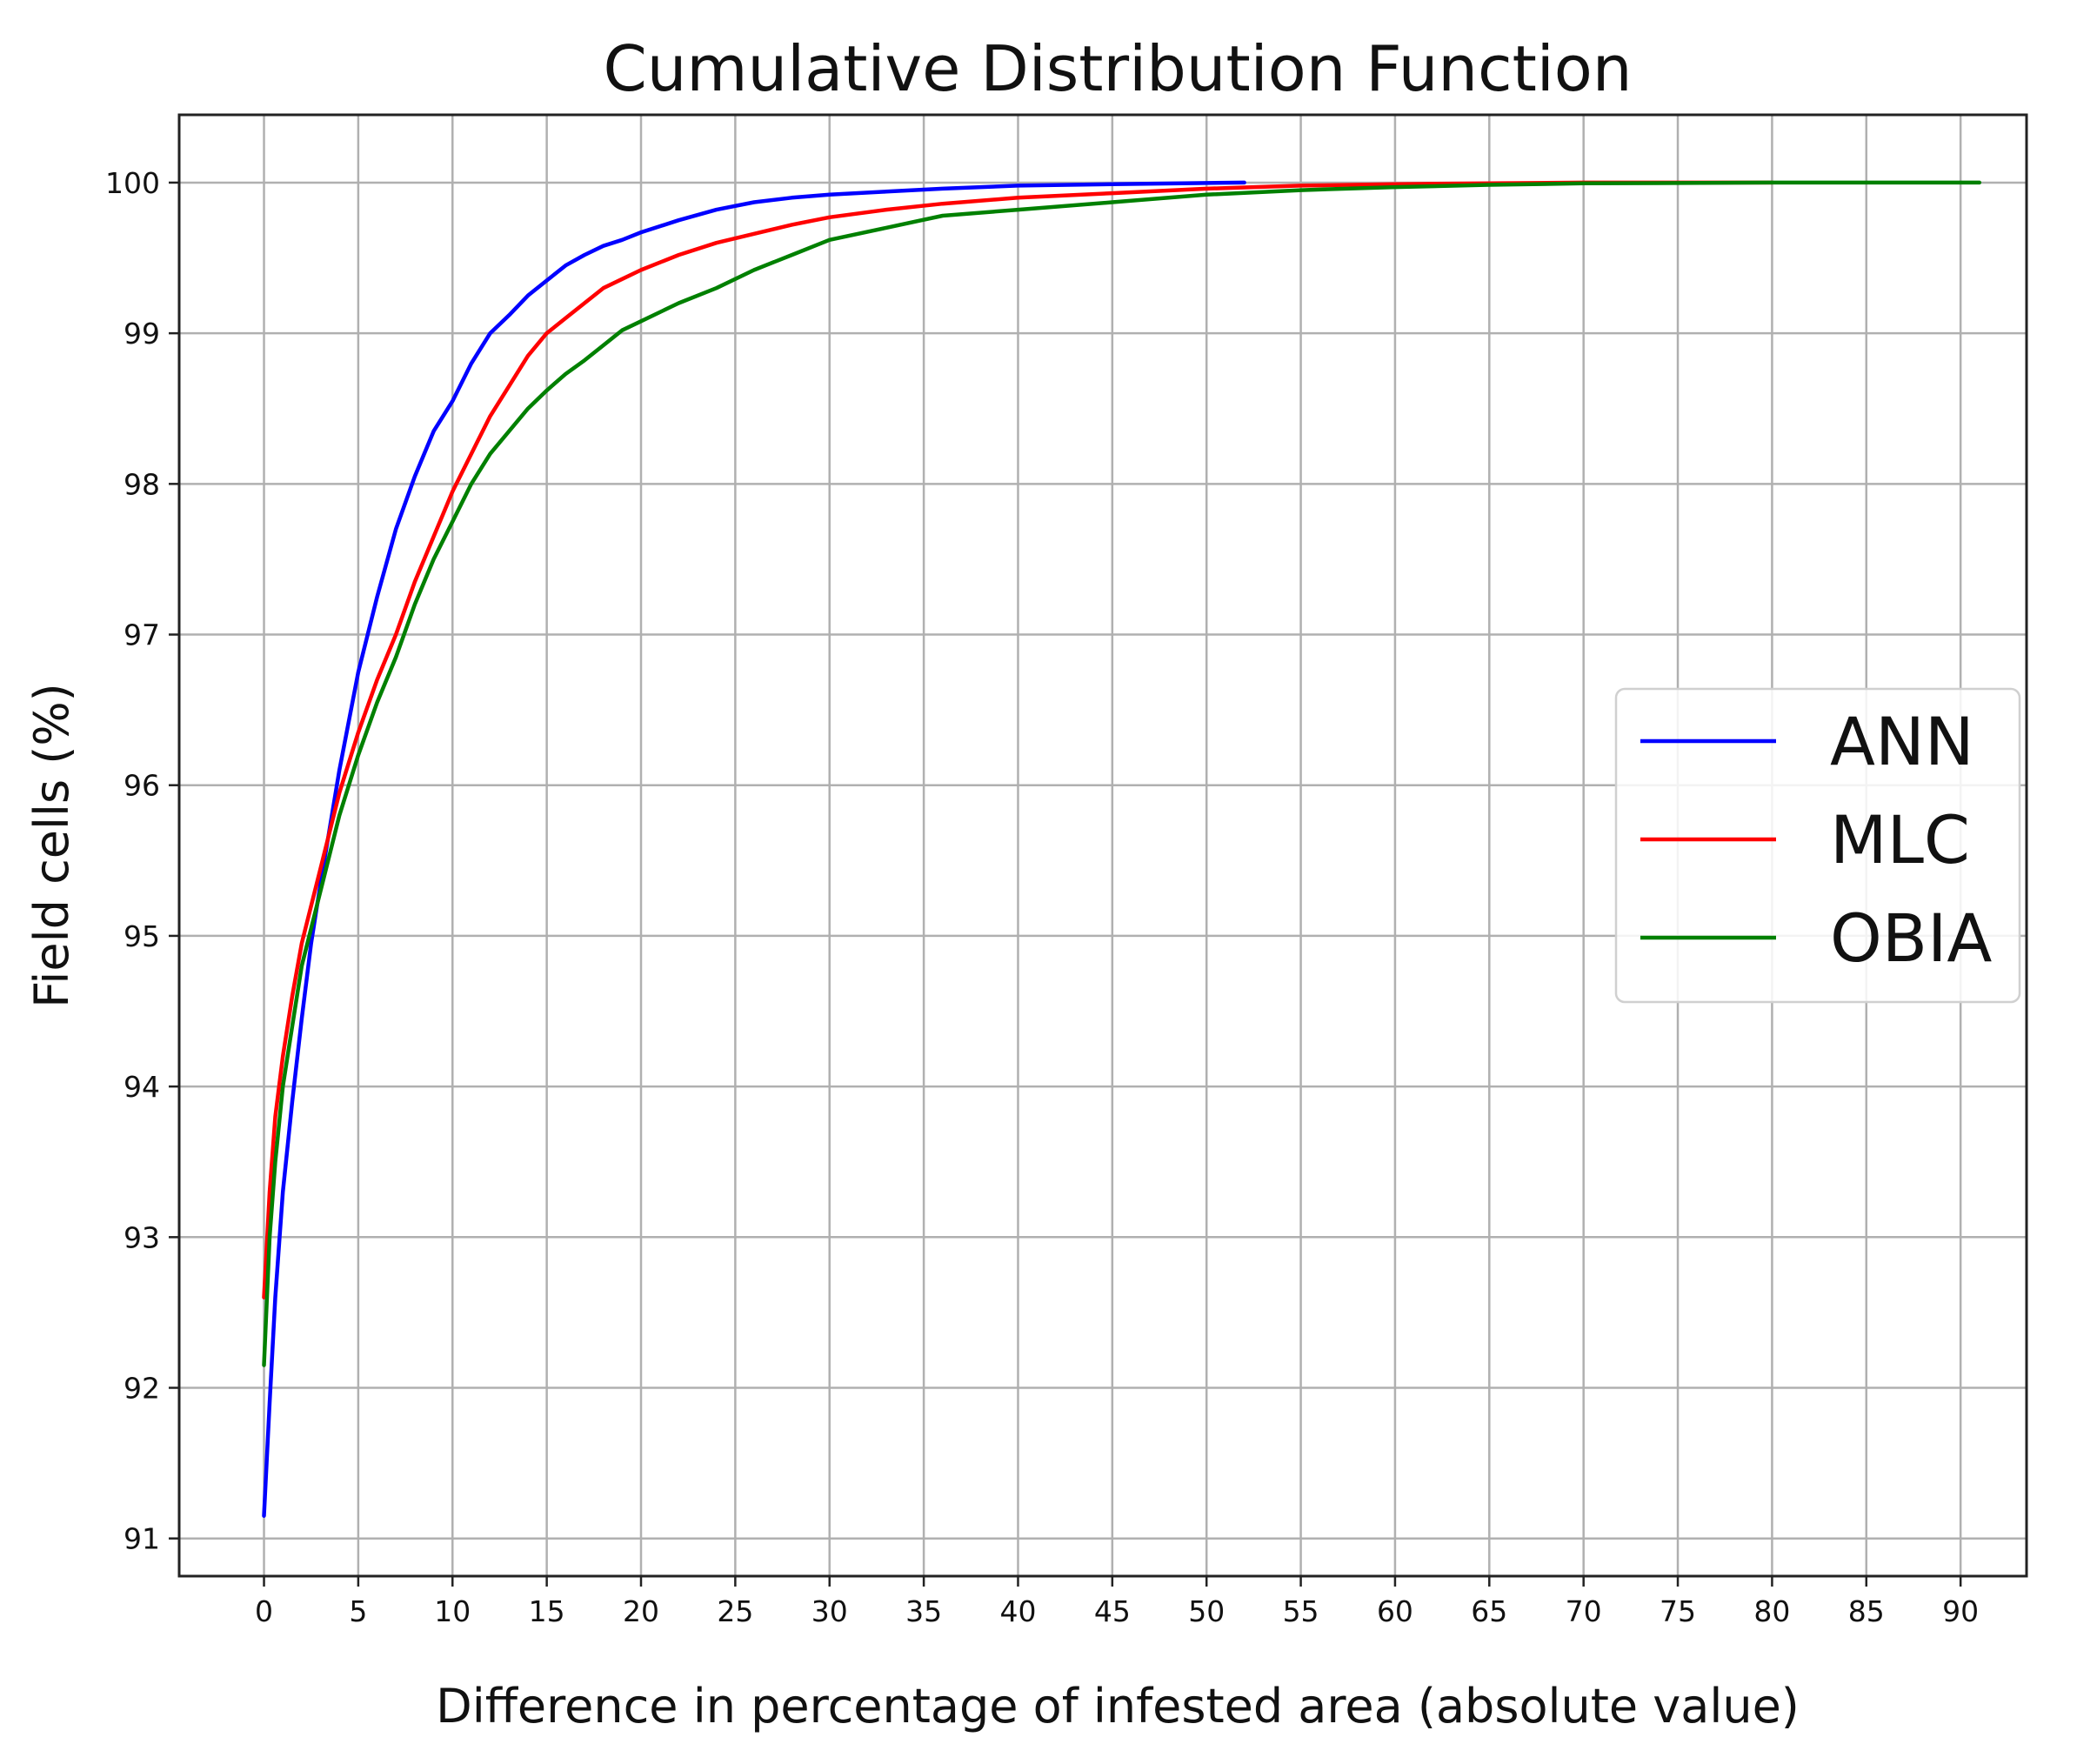 This screenshot has height=1764, width=2077. Describe the element at coordinates (132, 183) in the screenshot. I see `y-tick-label: 100` at that location.